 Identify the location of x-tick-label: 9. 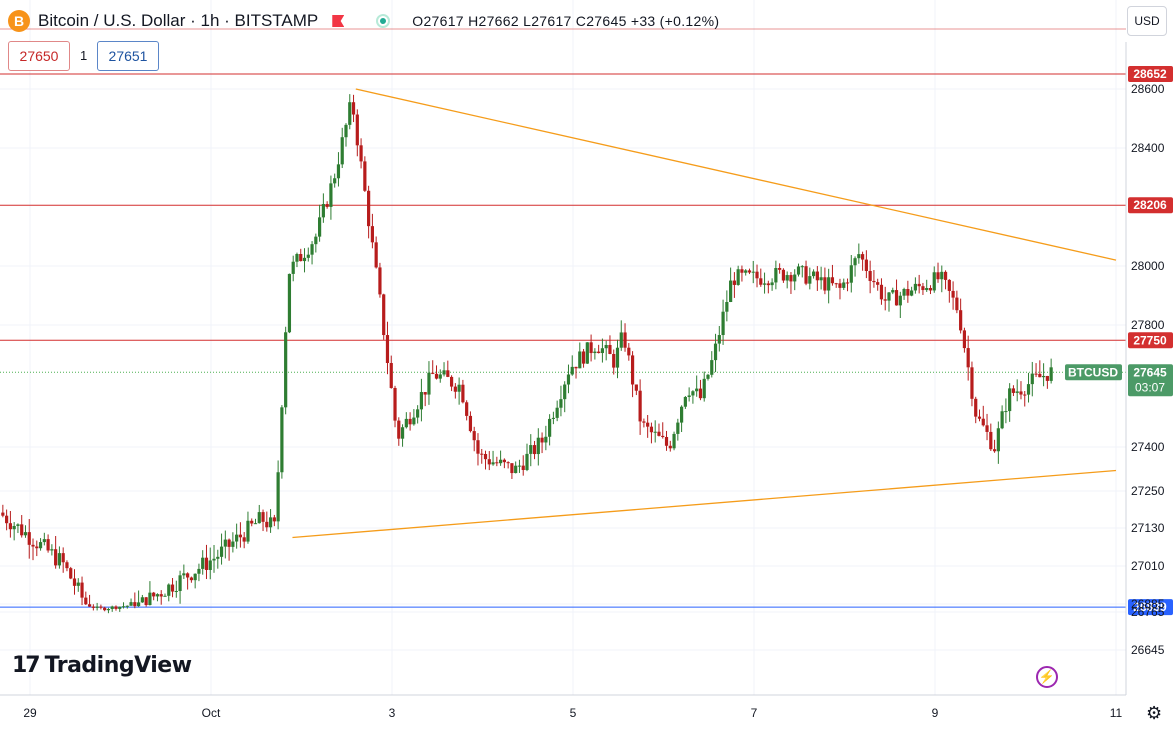
(935, 713).